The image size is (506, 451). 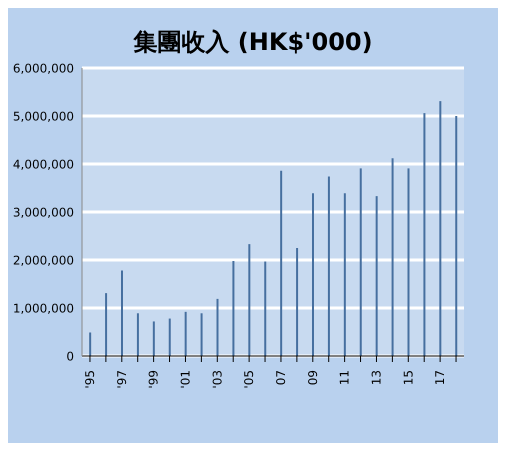 What do you see at coordinates (43, 212) in the screenshot?
I see `y-tick-label: 3,000,000` at bounding box center [43, 212].